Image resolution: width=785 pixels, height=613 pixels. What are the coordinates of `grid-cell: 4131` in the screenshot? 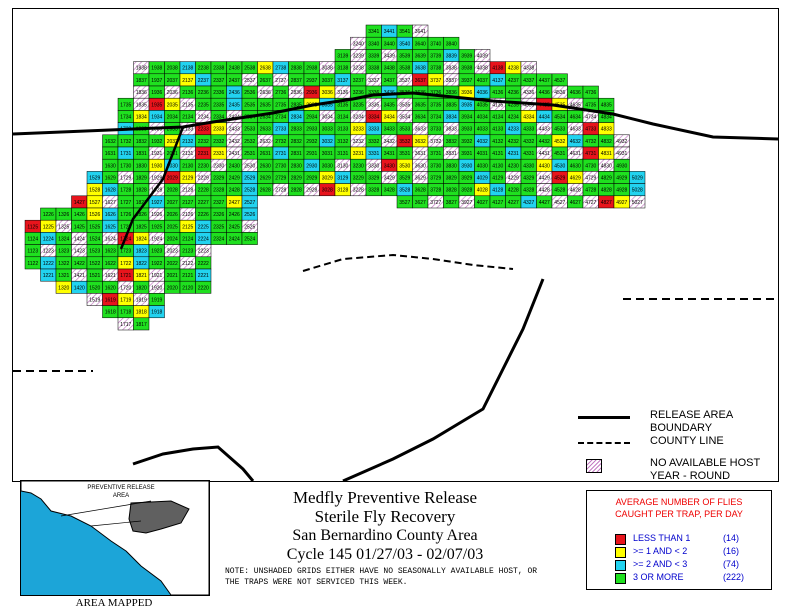 It's located at (497, 153).